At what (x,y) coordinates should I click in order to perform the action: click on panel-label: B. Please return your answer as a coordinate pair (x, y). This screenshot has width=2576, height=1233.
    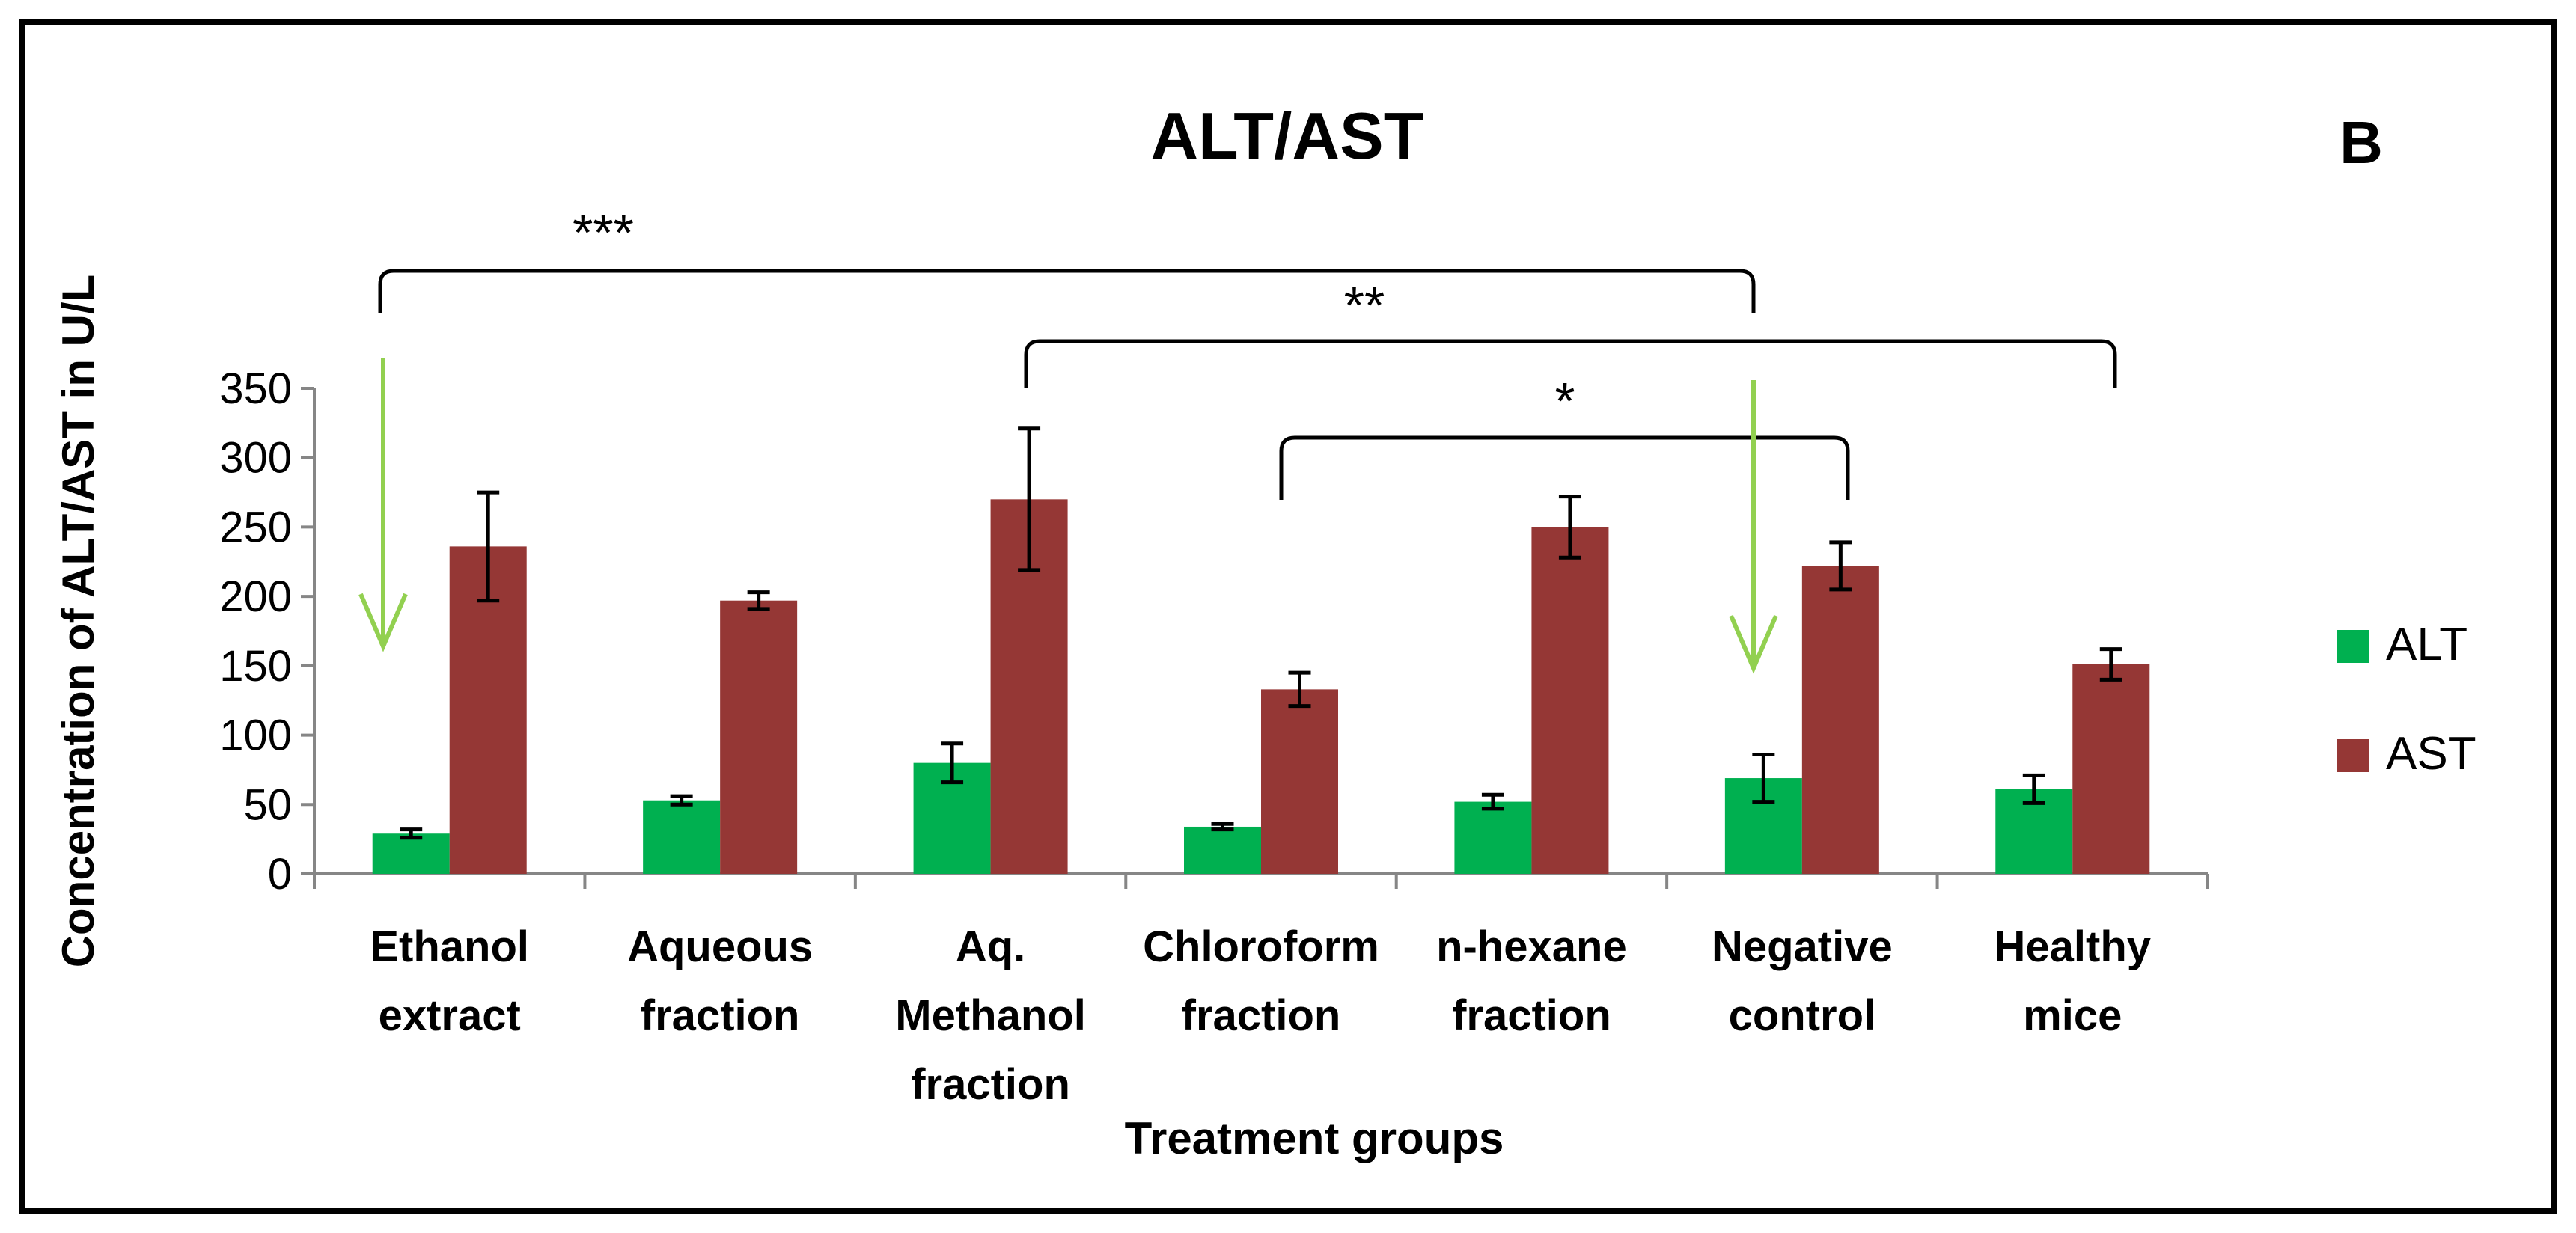
    Looking at the image, I should click on (2361, 142).